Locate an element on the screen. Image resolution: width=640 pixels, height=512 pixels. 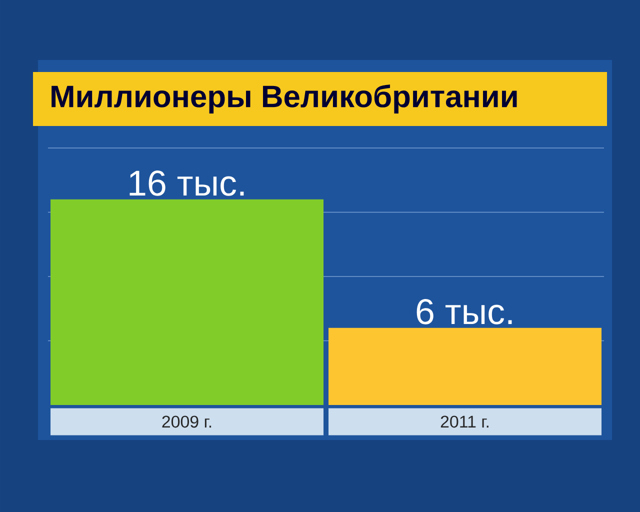
x-tick-label: 2009 г. is located at coordinates (187, 422).